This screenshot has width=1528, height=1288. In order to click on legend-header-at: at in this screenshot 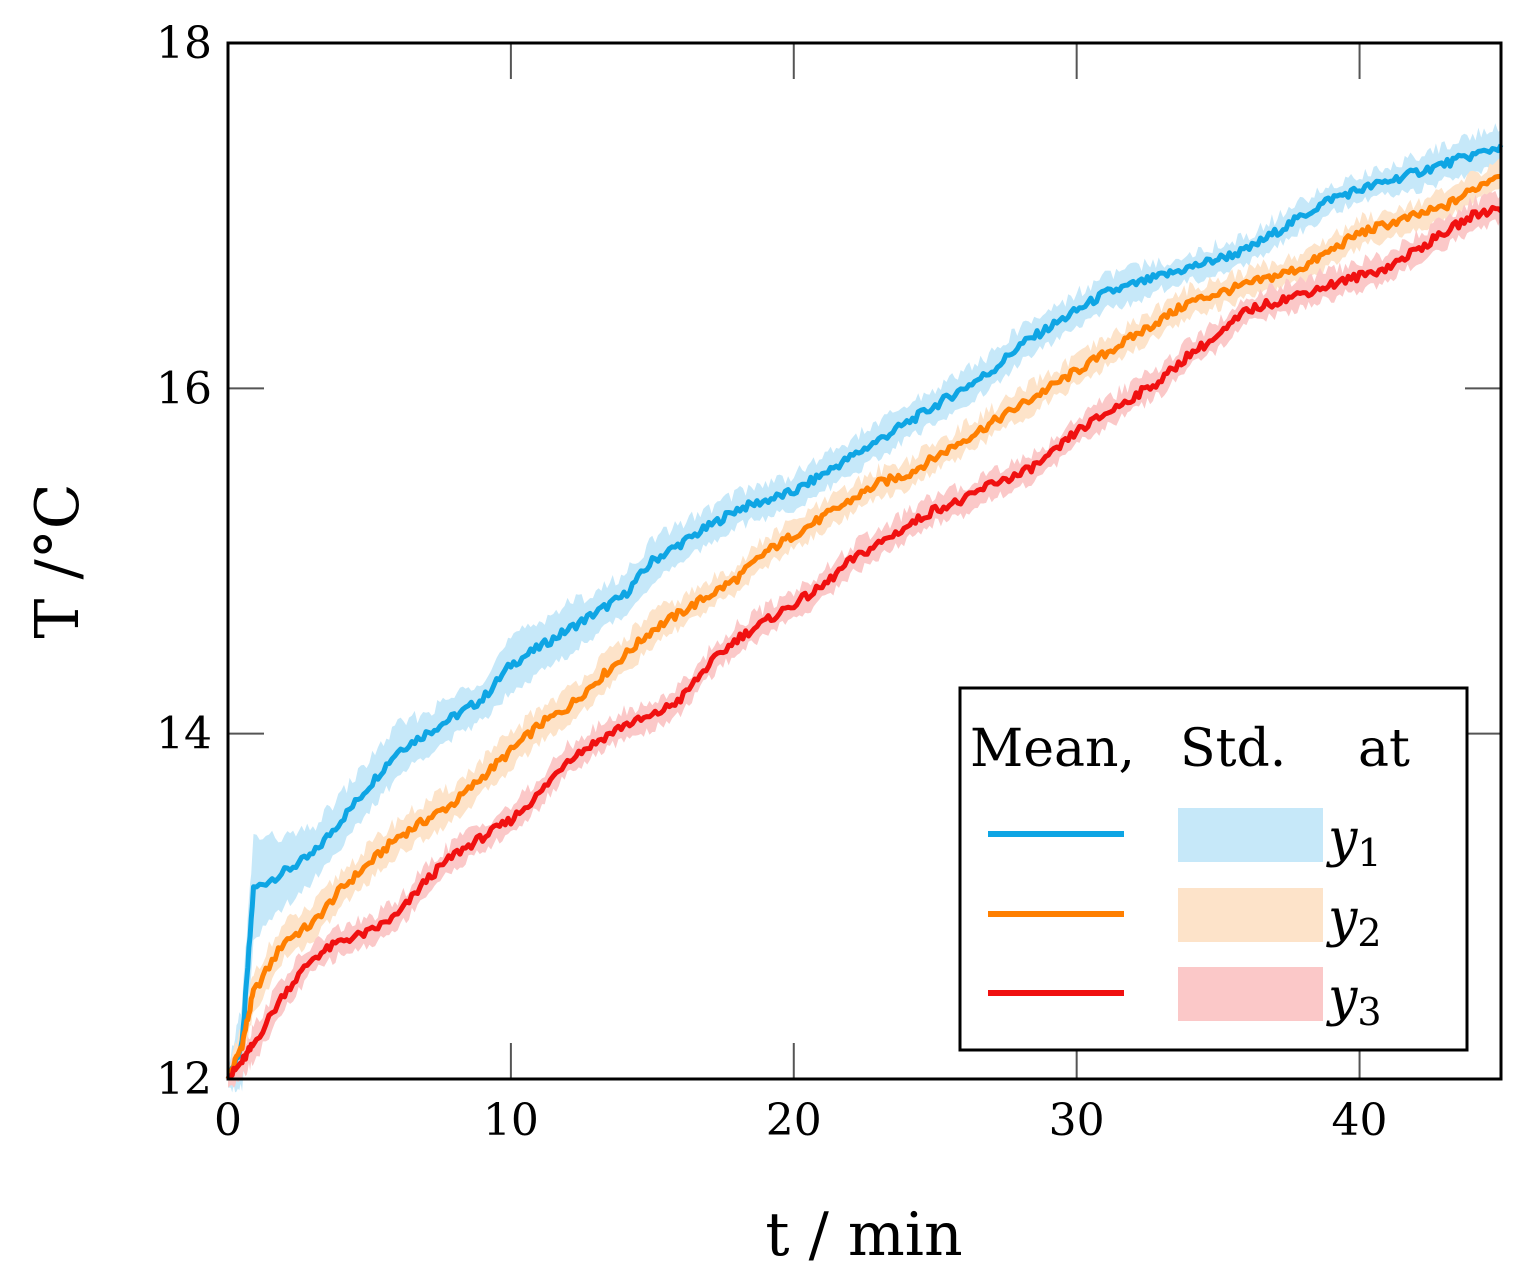, I will do `click(1384, 749)`.